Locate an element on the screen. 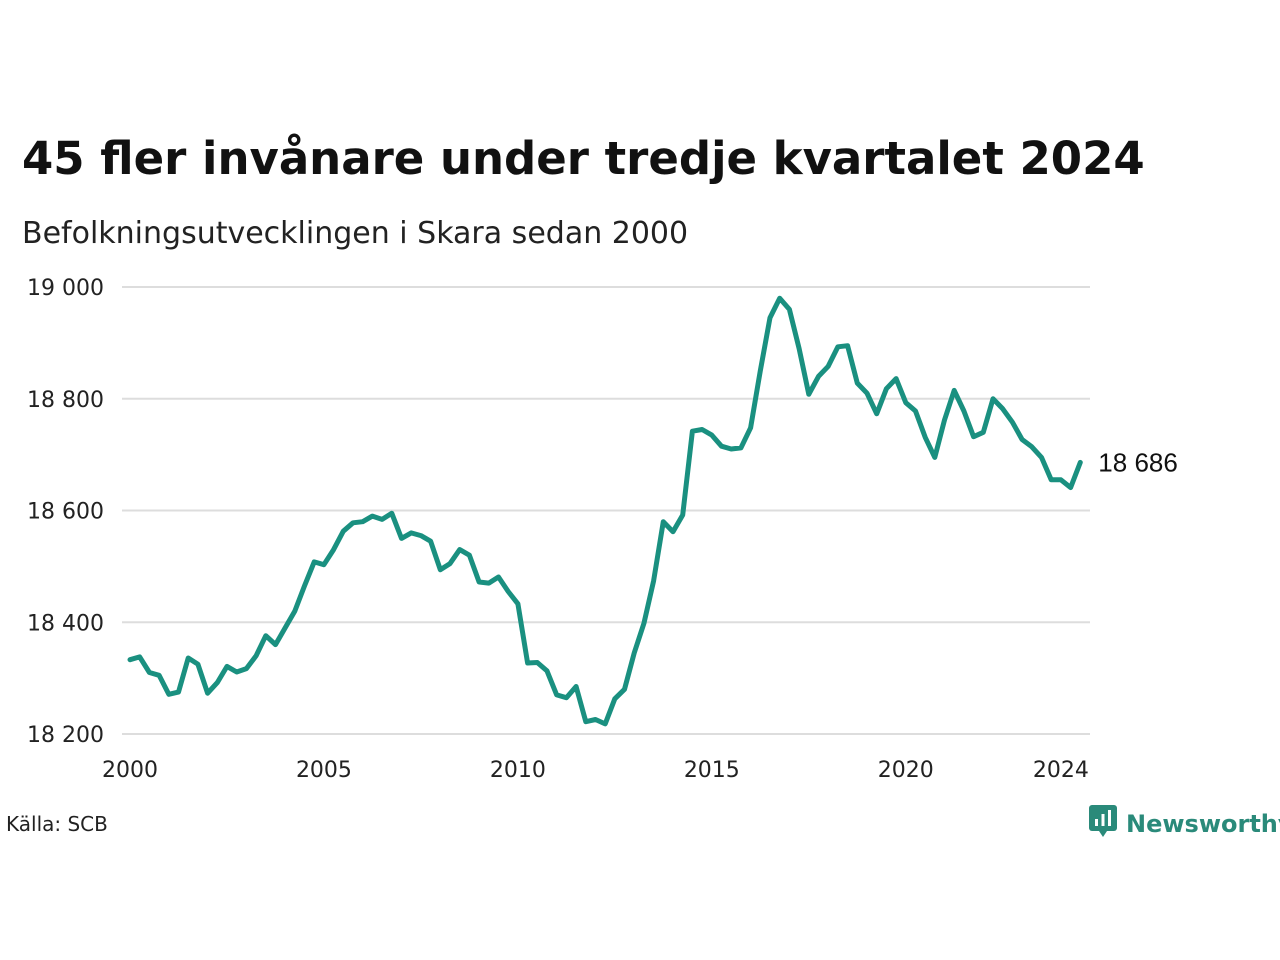 Image resolution: width=1280 pixels, height=960 pixels. newsworthy-logo-icon is located at coordinates (1103, 823).